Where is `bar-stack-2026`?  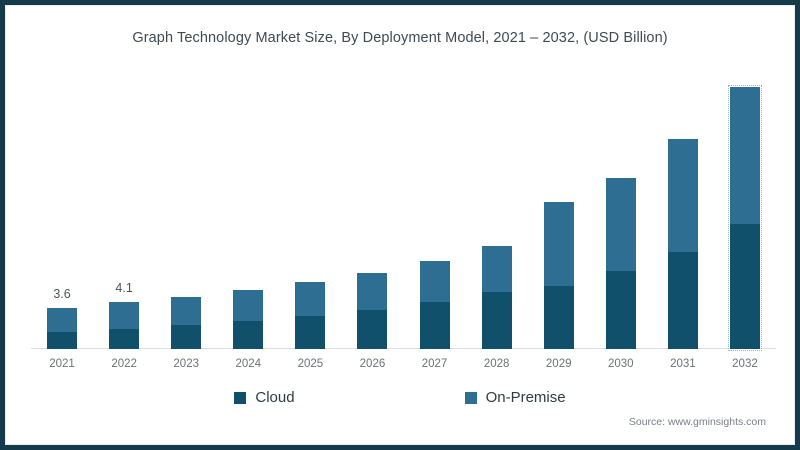 bar-stack-2026 is located at coordinates (372, 310).